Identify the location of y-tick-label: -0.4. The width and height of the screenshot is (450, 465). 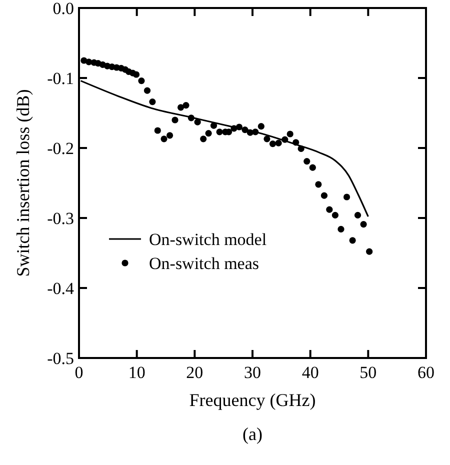
(60, 288).